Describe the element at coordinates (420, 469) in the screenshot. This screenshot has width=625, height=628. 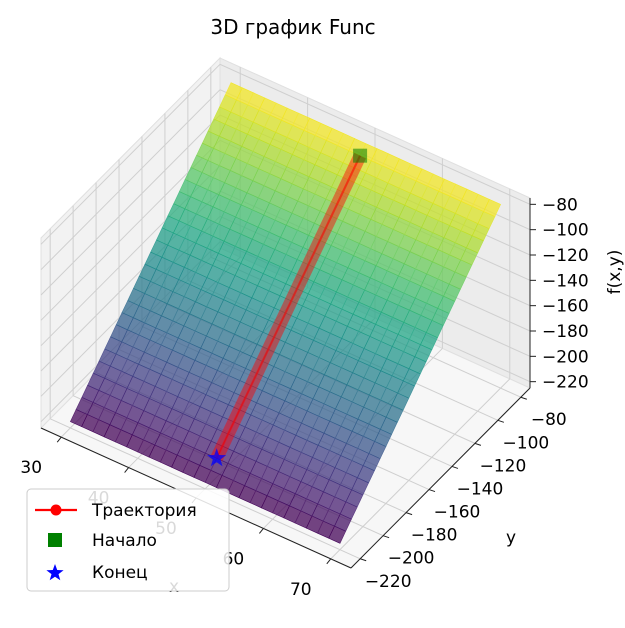
I see `grid-line-x-floor` at that location.